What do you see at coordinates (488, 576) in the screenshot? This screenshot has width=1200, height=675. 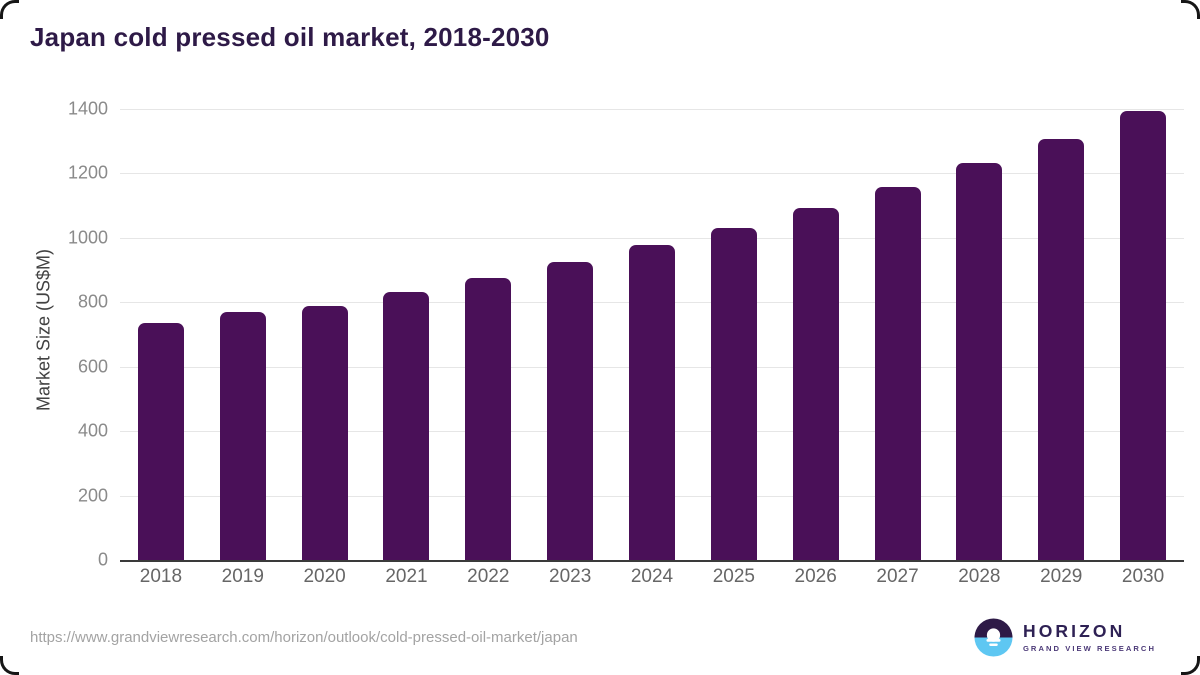 I see `x-tick-label-2022: 2022` at bounding box center [488, 576].